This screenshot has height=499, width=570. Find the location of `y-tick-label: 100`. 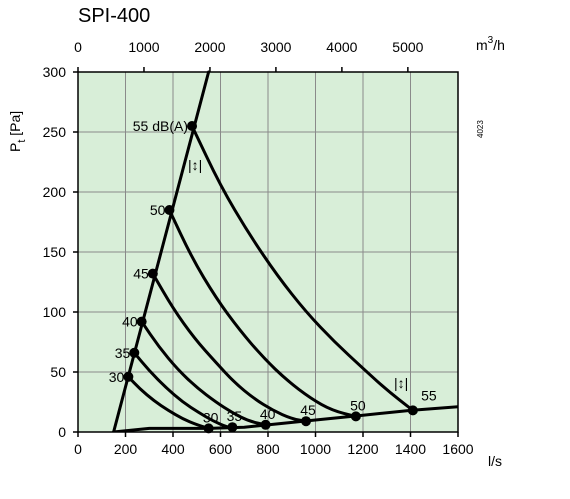

y-tick-label: 100 is located at coordinates (55, 312).